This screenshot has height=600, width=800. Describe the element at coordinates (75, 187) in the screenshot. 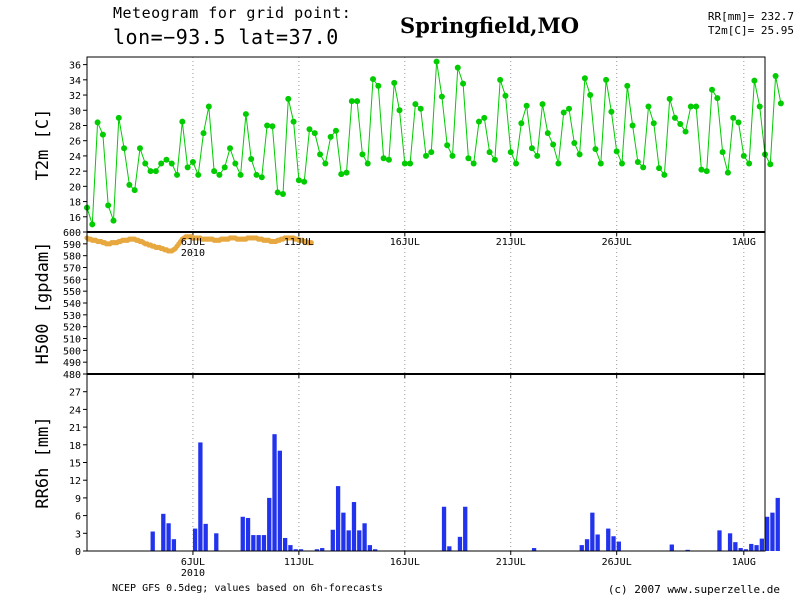

I see `y-tick-label: 20` at that location.